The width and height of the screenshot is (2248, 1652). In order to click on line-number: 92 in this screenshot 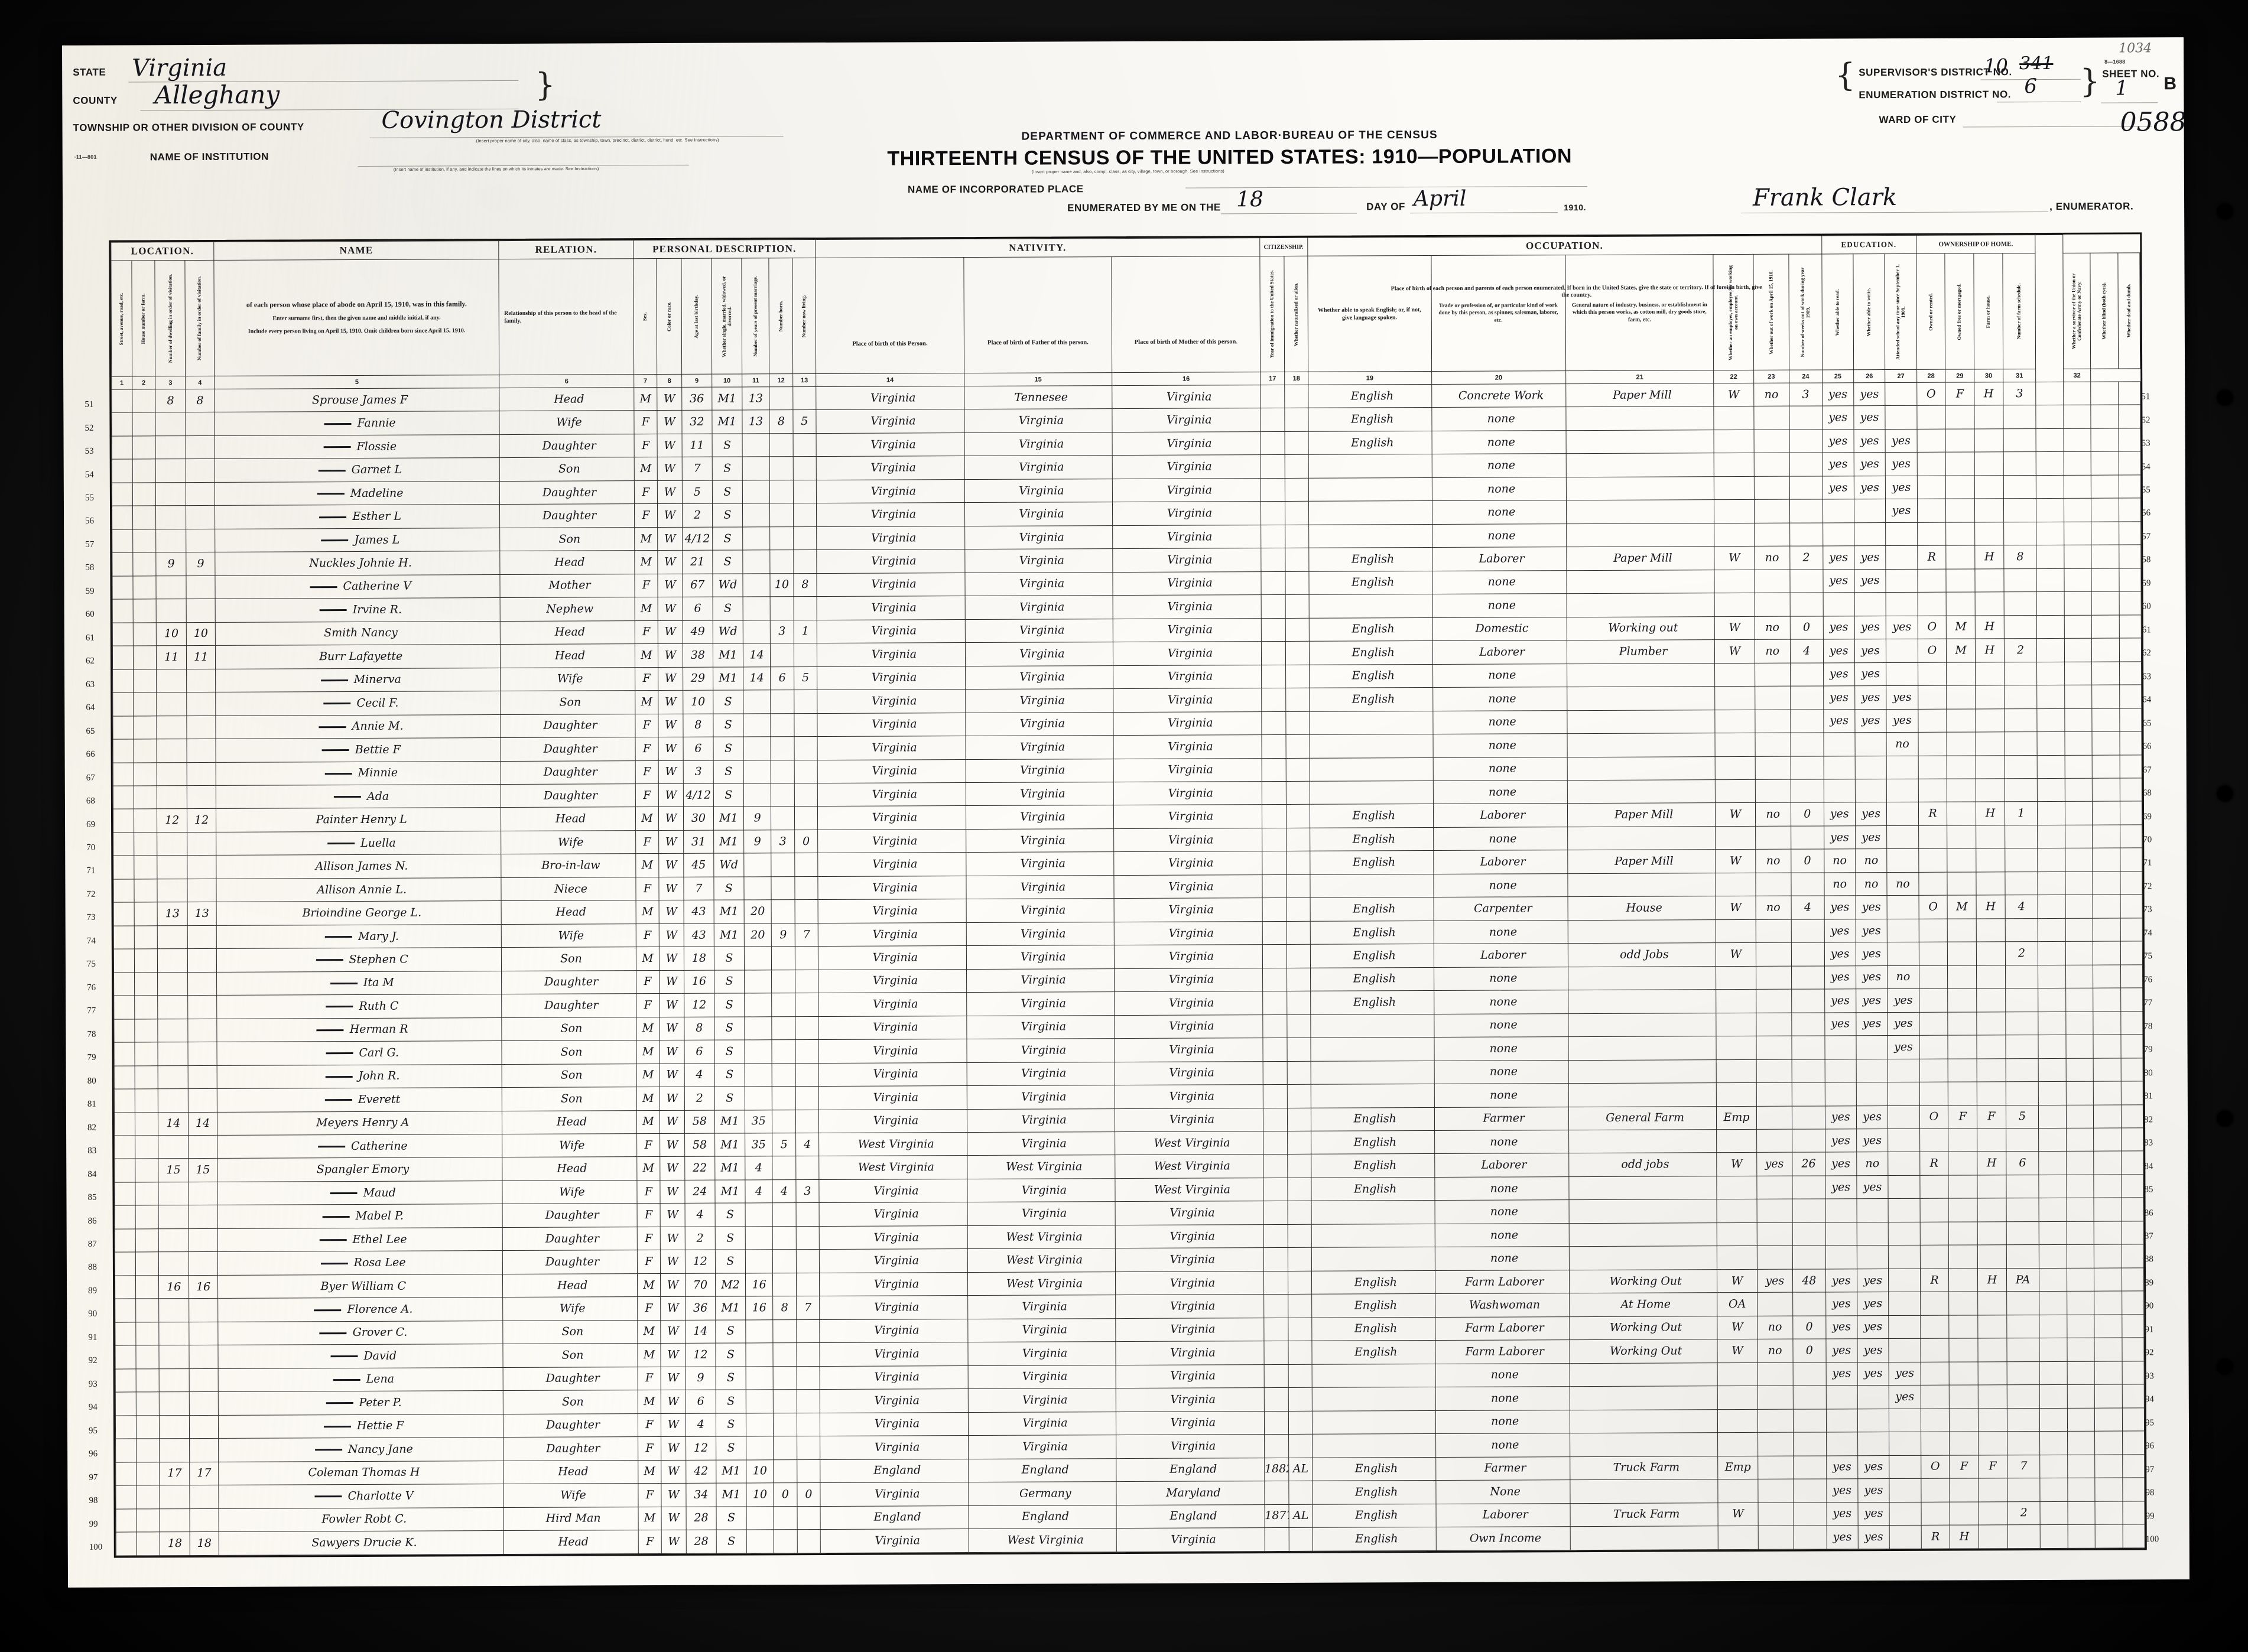, I will do `click(93, 1361)`.